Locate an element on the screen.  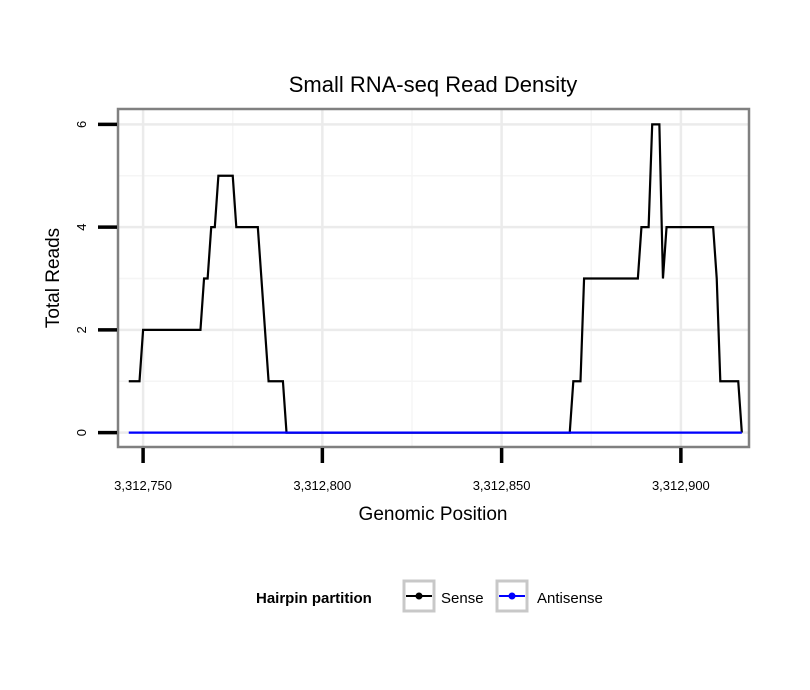
legend-label-sense: Sense is located at coordinates (462, 598).